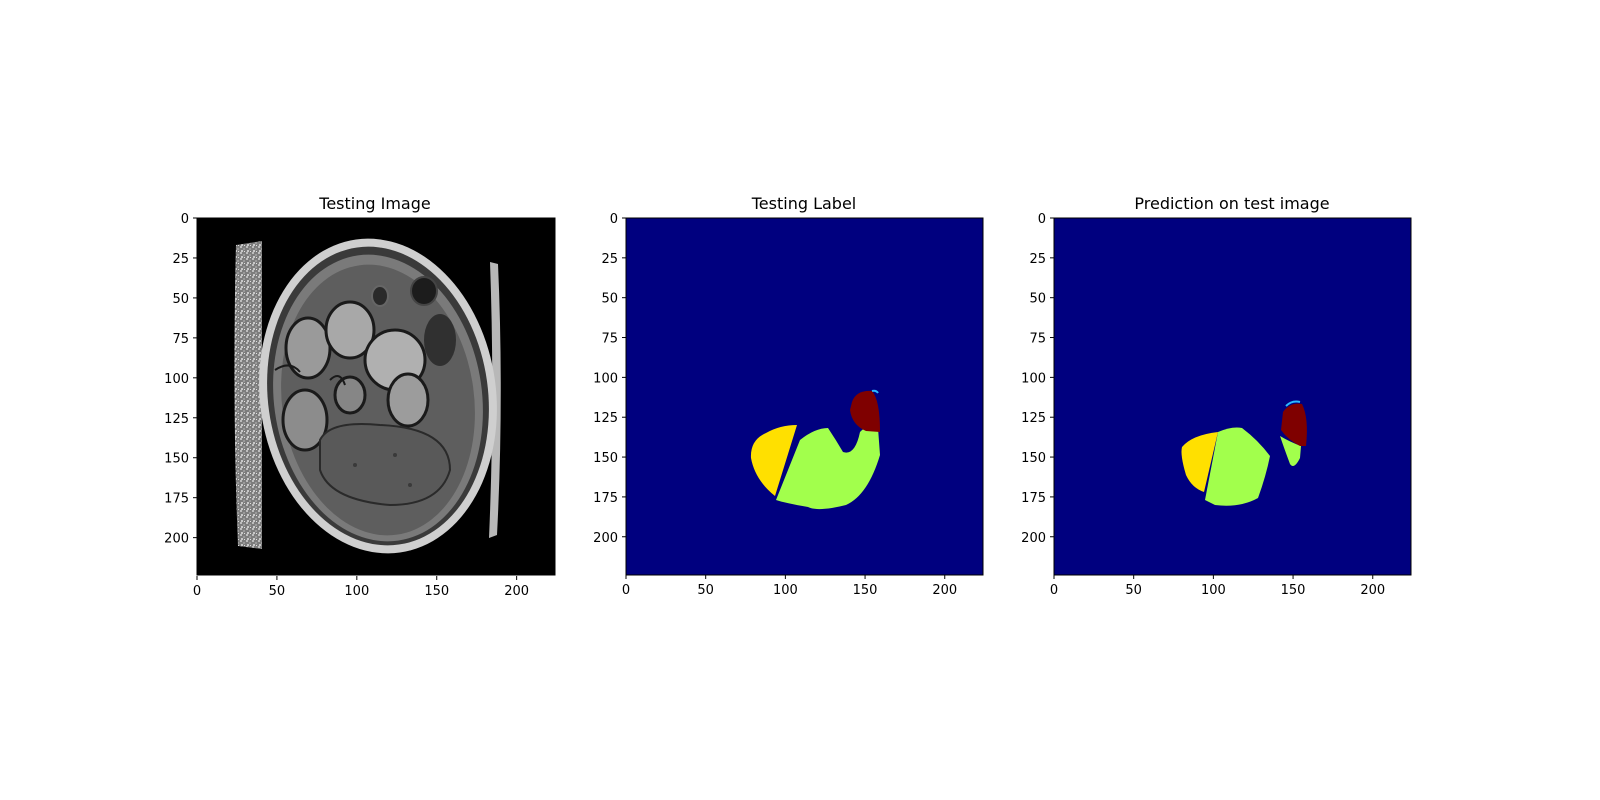 The image size is (1600, 800). I want to click on label-mask, so click(804, 396).